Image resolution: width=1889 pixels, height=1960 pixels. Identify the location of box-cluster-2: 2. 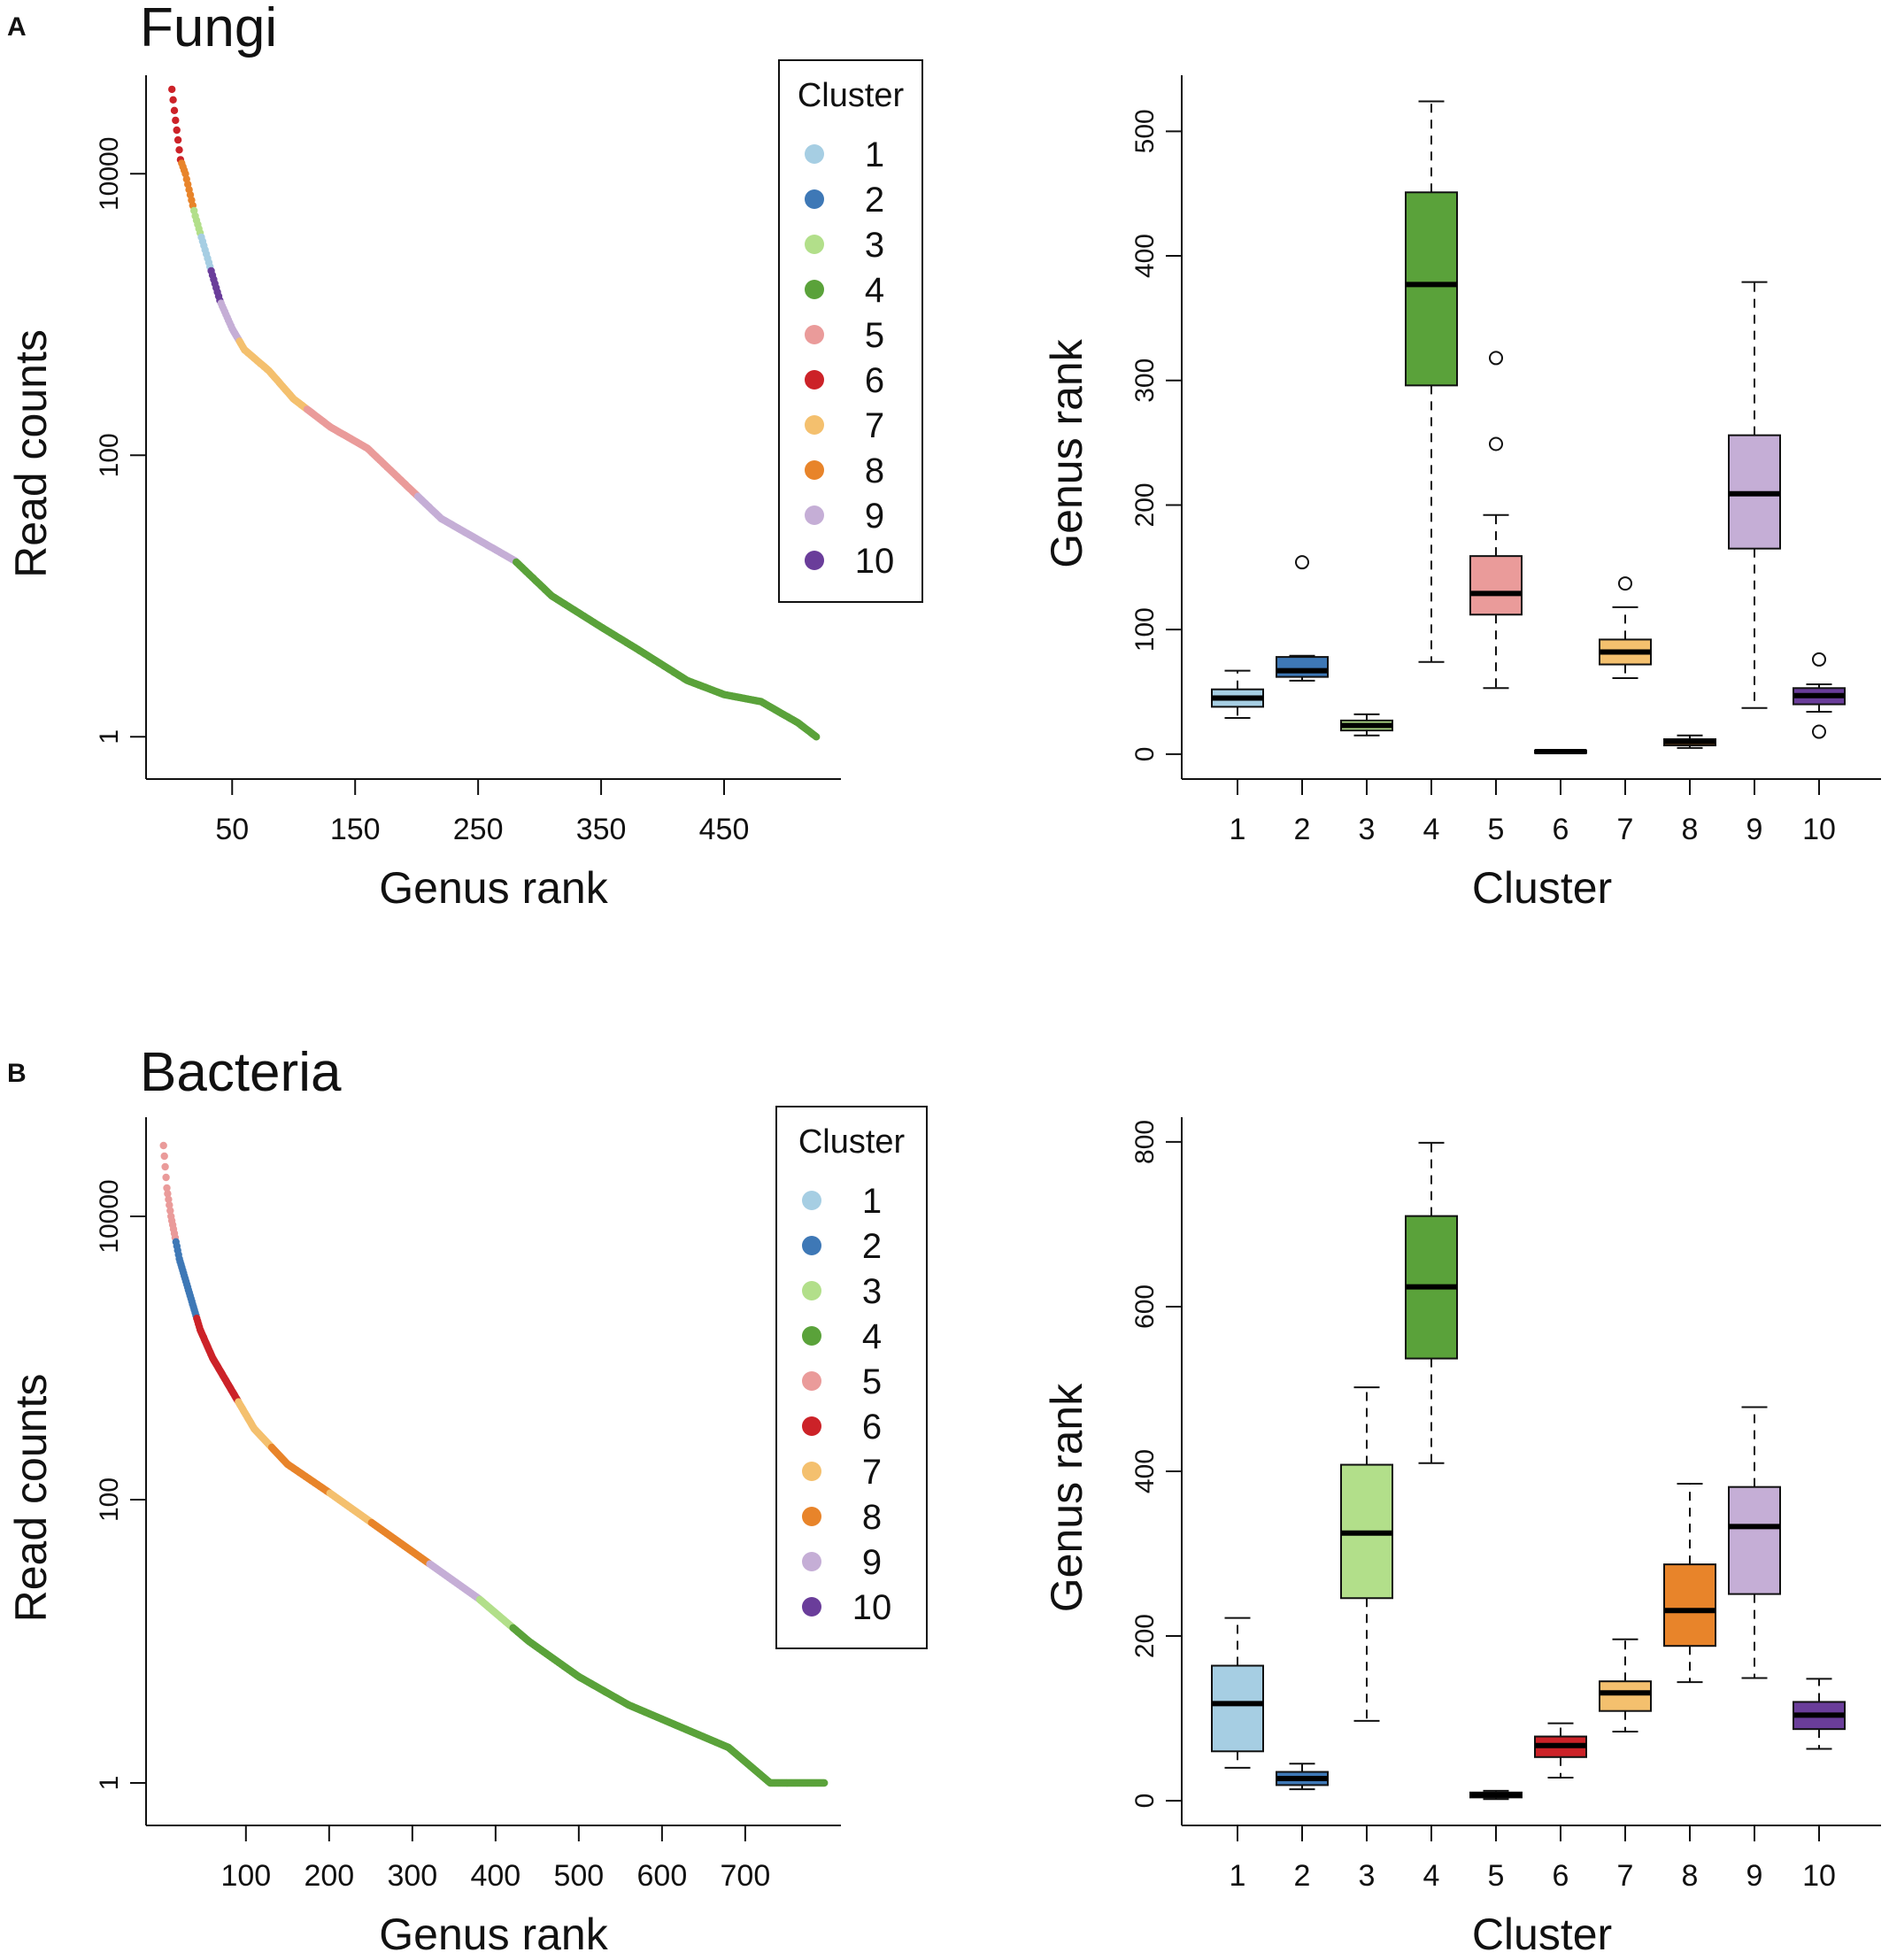
(1302, 701).